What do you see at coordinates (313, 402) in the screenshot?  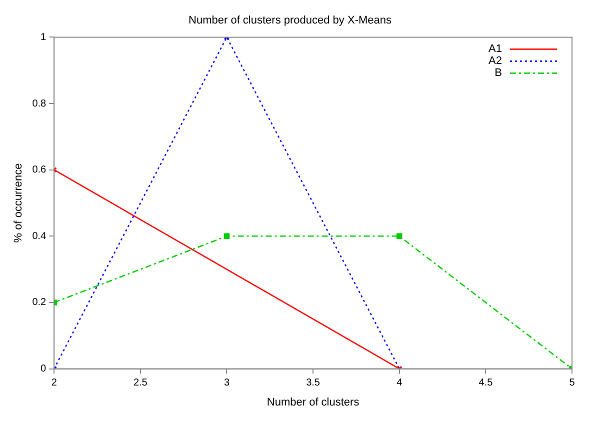 I see `x-axis-title: Number of clusters` at bounding box center [313, 402].